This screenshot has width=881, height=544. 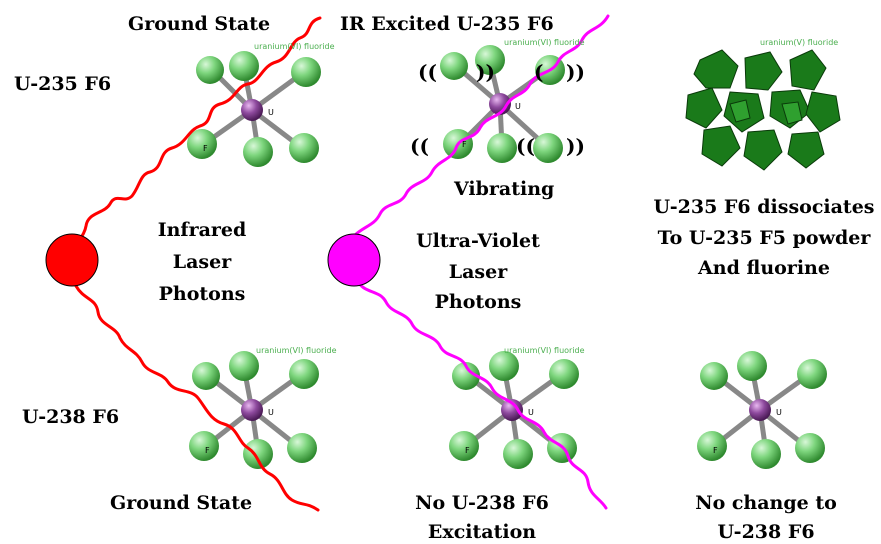 I want to click on infrared-label-1: Infrared, so click(x=202, y=230).